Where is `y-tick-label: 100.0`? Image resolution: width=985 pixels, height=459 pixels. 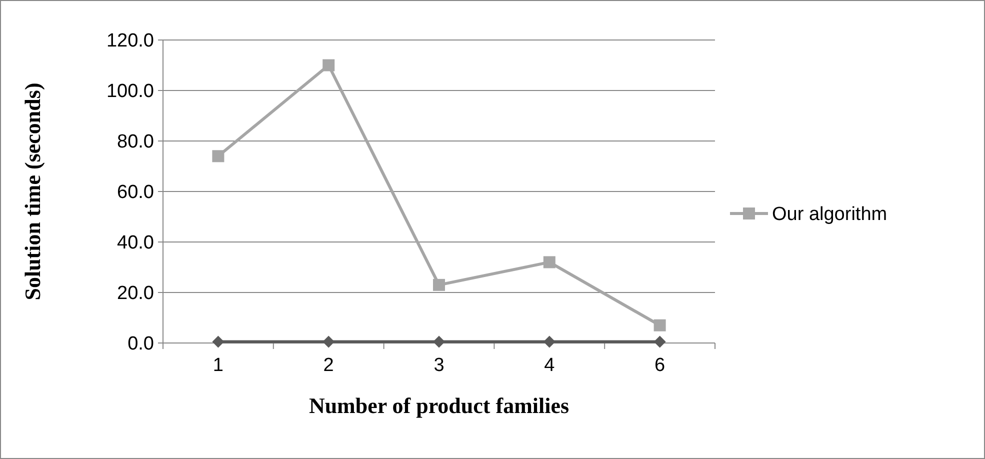
y-tick-label: 100.0 is located at coordinates (130, 91).